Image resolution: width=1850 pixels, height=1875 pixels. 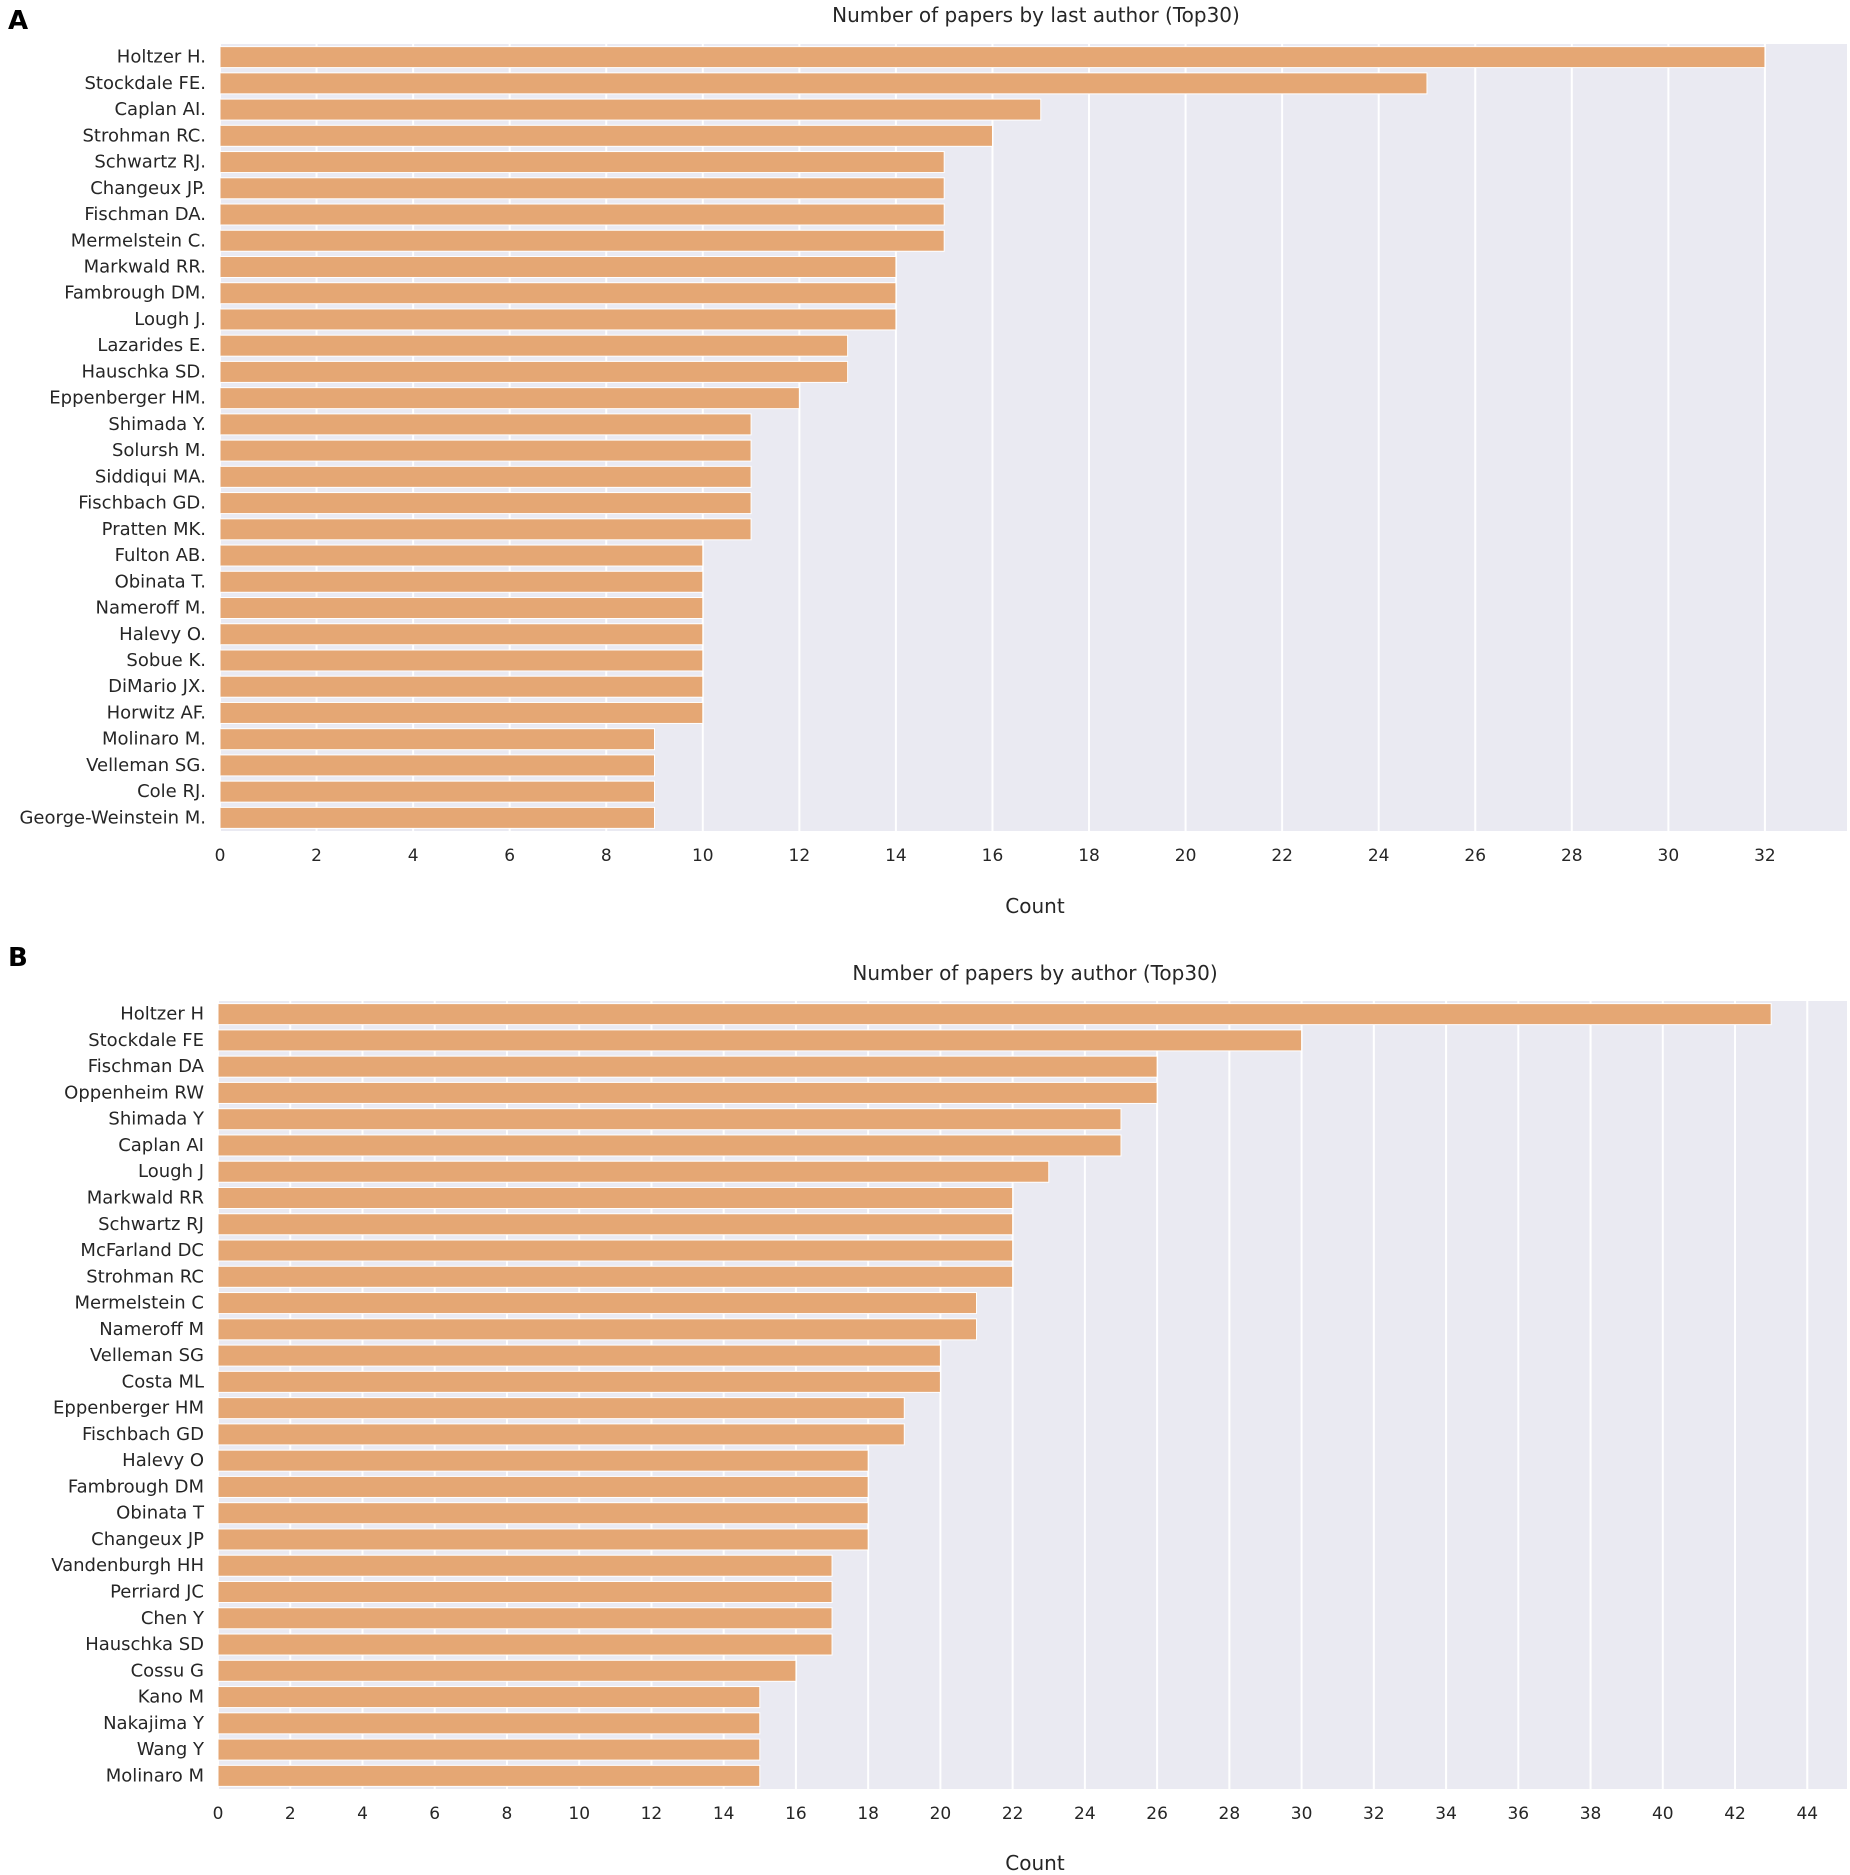 I want to click on panel-letter: B, so click(x=18, y=958).